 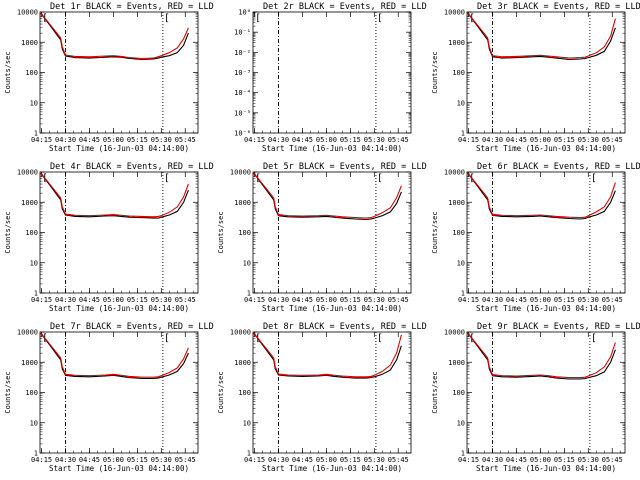 What do you see at coordinates (558, 7) in the screenshot?
I see `chart-title: Det 3r BLACK = Events, RED = LLD` at bounding box center [558, 7].